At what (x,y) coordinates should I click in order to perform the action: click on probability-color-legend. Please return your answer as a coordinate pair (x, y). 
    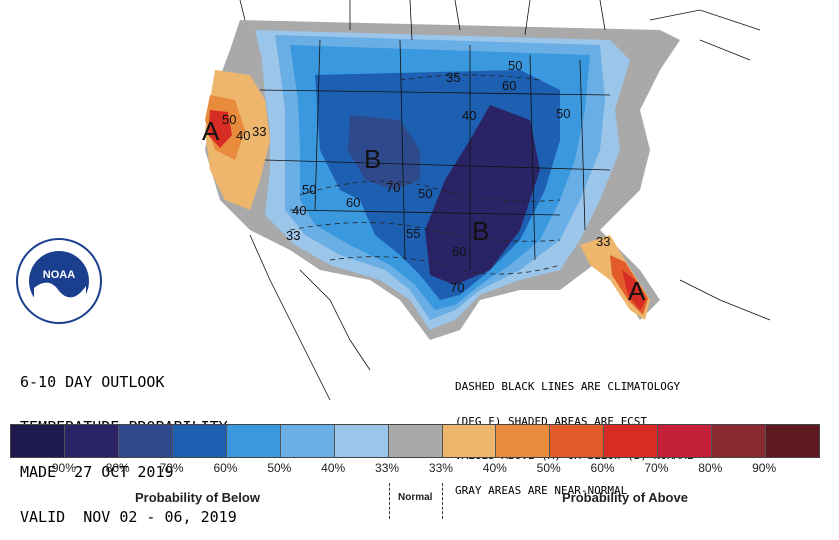
    Looking at the image, I should click on (415, 441).